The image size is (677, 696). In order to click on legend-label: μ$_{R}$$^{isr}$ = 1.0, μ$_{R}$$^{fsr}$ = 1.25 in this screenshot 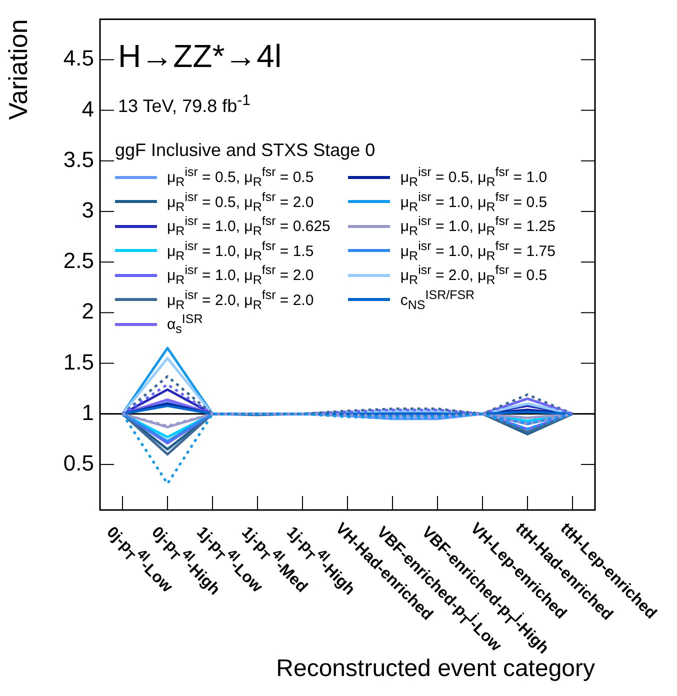, I will do `click(478, 226)`.